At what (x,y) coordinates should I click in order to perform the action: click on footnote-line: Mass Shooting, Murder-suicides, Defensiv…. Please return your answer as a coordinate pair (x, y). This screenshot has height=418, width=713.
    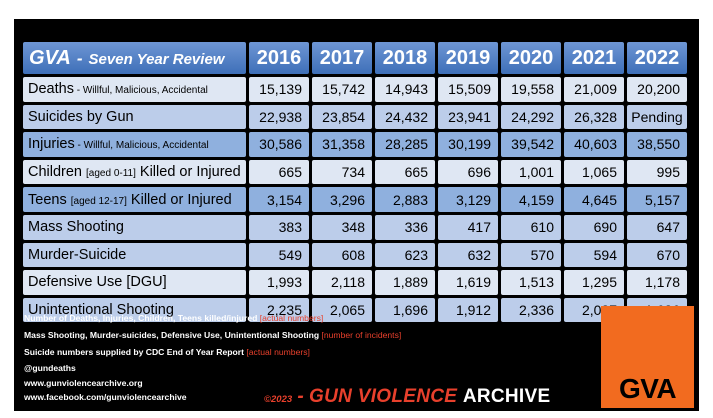
    Looking at the image, I should click on (213, 335).